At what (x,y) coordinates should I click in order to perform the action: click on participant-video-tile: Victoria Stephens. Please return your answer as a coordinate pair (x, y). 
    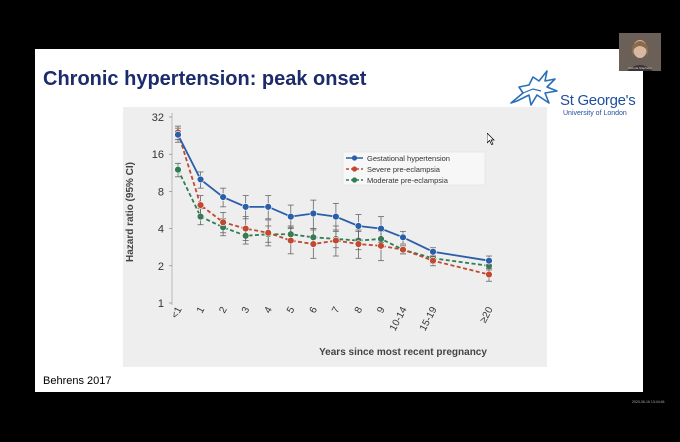
    Looking at the image, I should click on (640, 52).